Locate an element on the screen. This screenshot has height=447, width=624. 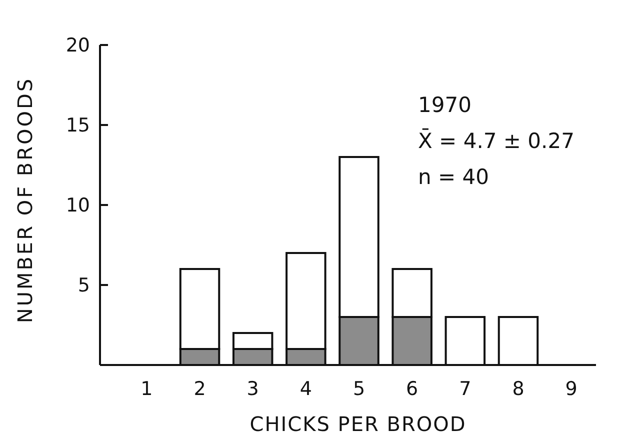
x-tick-label: 2 is located at coordinates (200, 389).